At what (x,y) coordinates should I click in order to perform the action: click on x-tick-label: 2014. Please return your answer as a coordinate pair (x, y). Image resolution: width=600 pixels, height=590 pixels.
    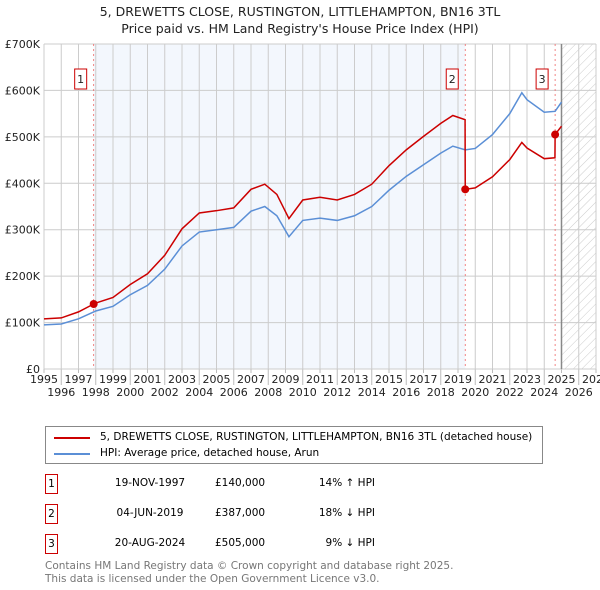
    Looking at the image, I should click on (372, 392).